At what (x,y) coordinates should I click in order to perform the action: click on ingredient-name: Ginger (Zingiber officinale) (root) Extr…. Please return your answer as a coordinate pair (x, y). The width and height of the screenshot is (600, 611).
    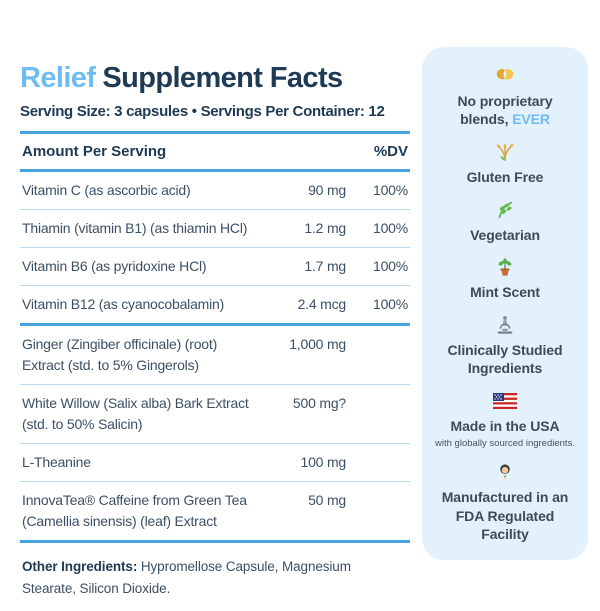
    Looking at the image, I should click on (120, 354).